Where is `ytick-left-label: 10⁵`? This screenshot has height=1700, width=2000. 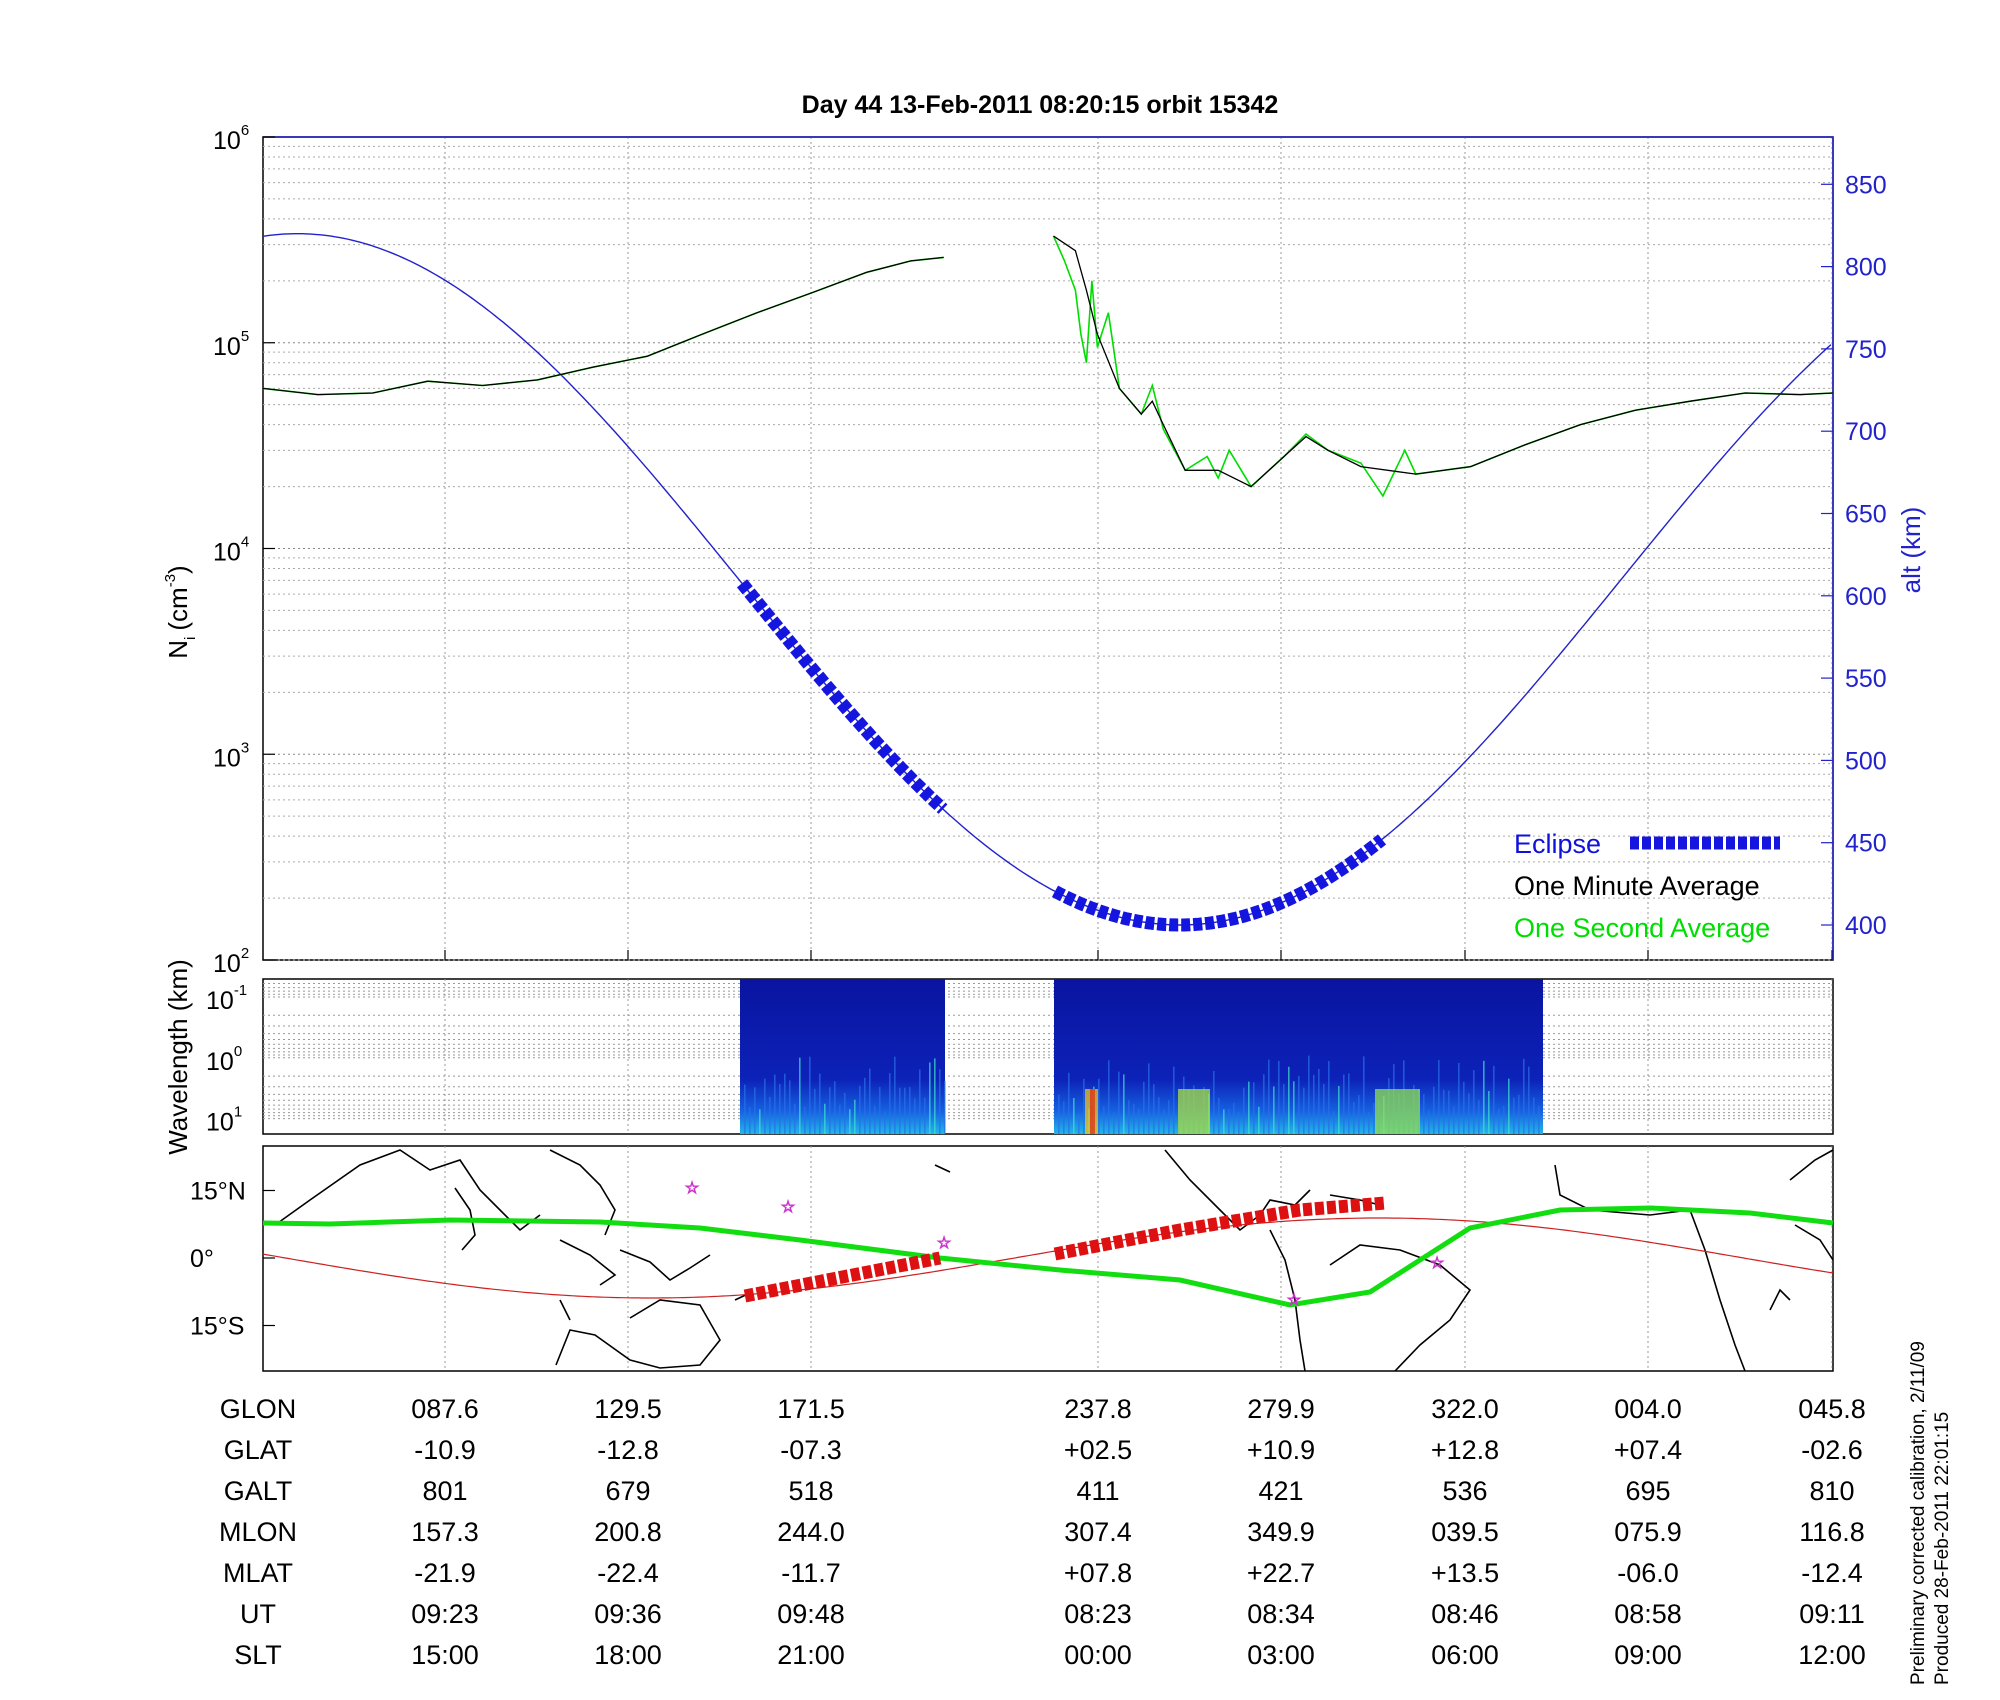
ytick-left-label: 10⁵ is located at coordinates (231, 344).